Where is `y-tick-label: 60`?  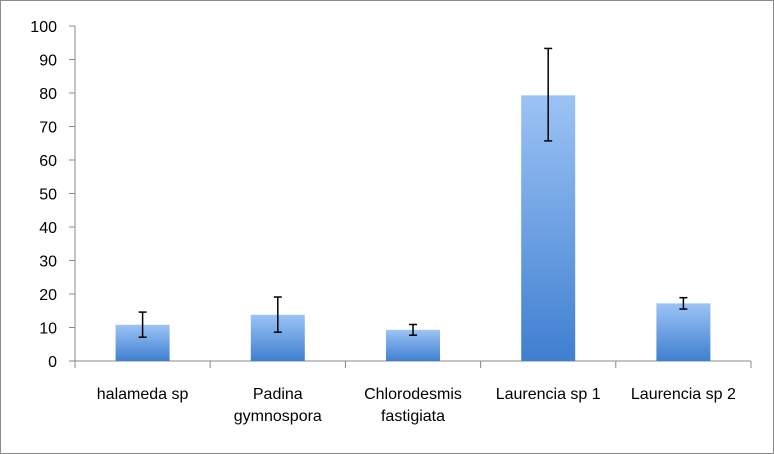
y-tick-label: 60 is located at coordinates (48, 161).